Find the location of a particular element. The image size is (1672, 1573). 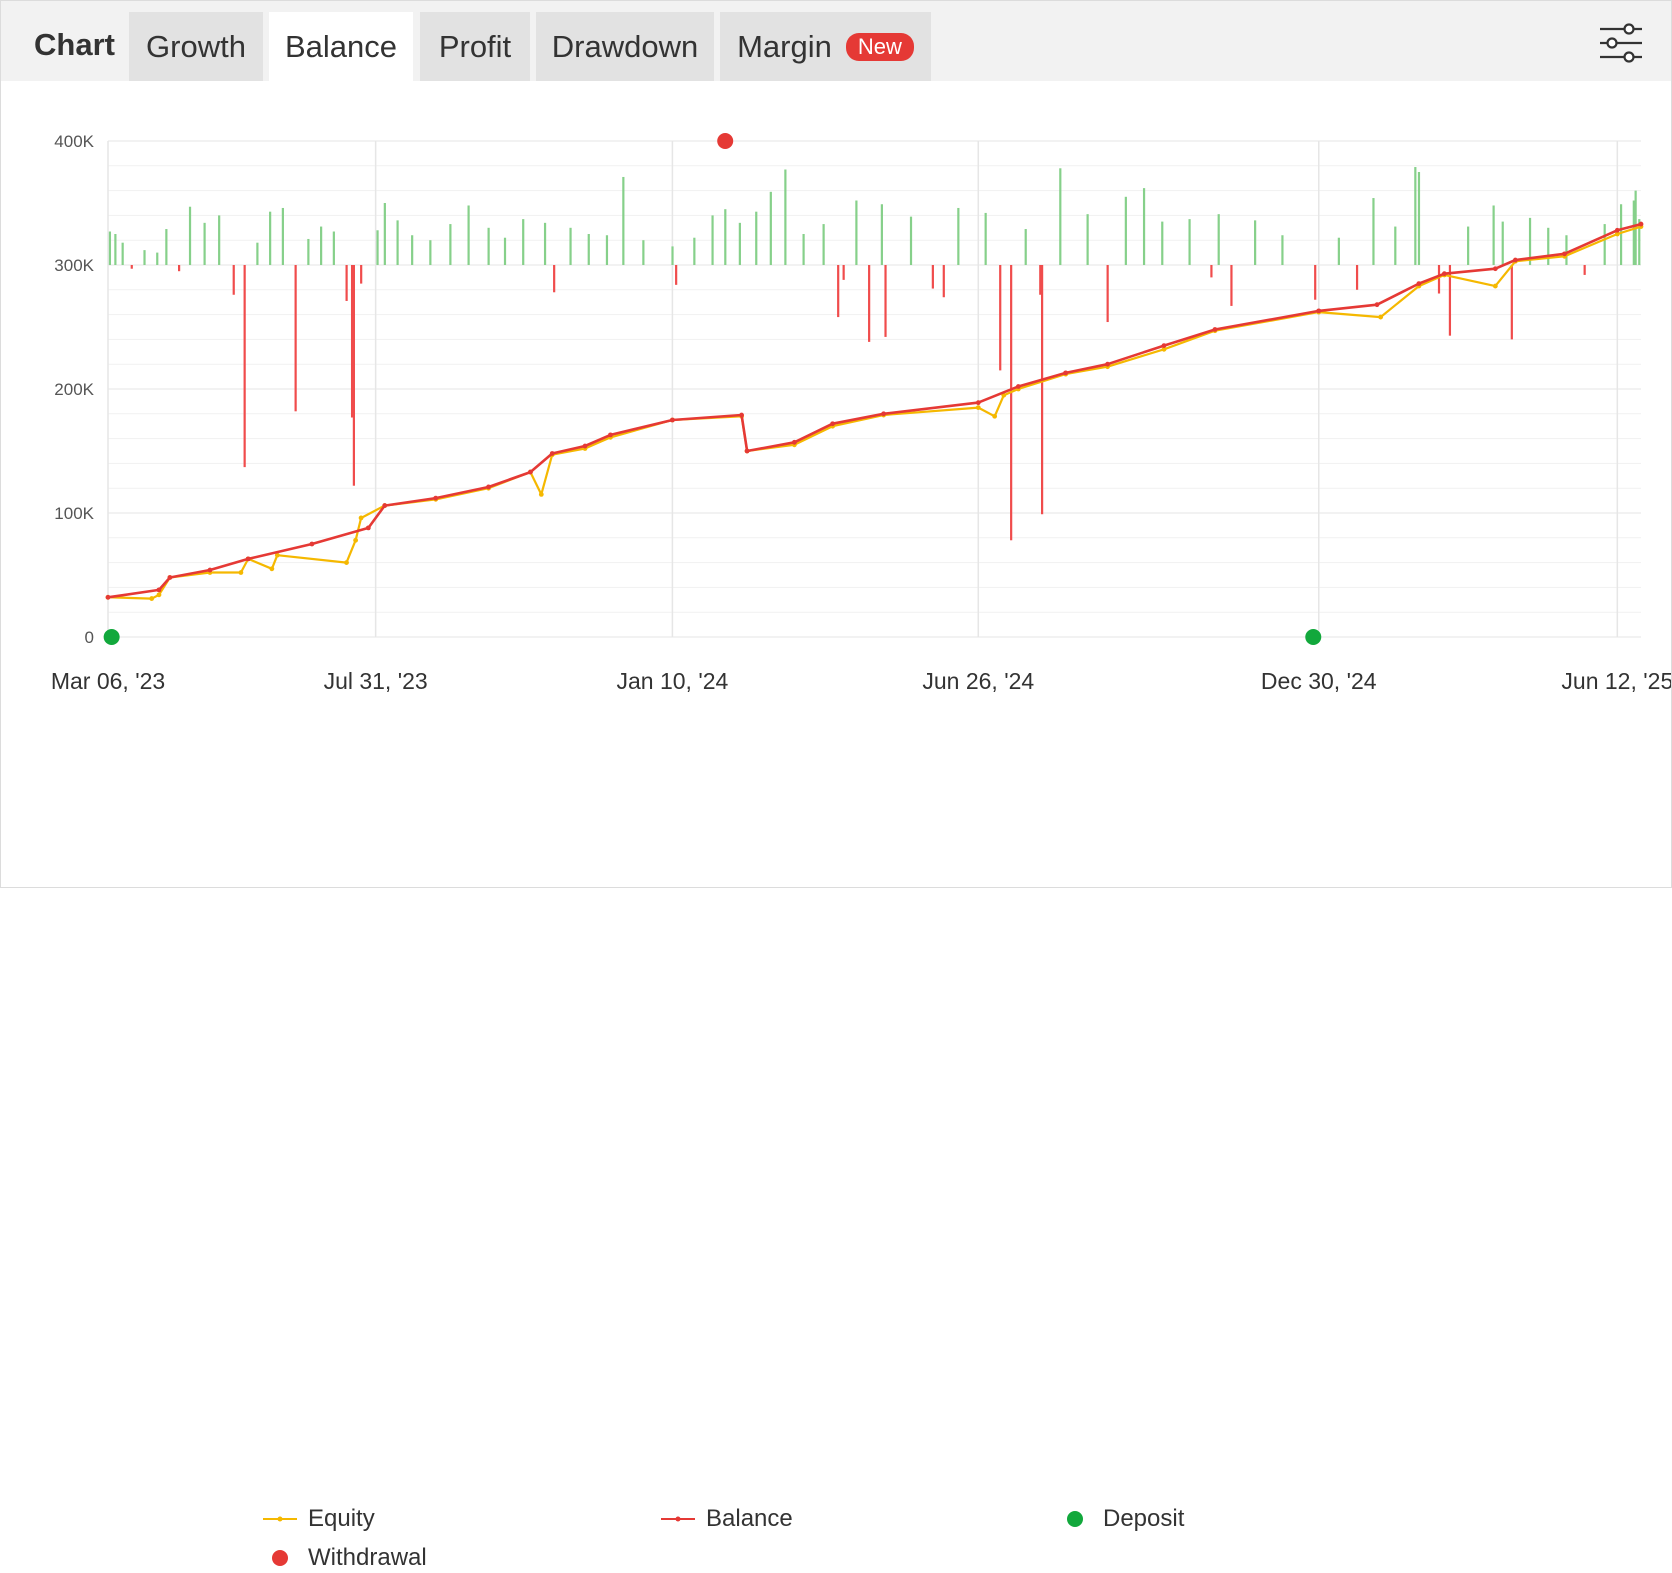

tab-drawdown-label: Drawdown is located at coordinates (625, 46).